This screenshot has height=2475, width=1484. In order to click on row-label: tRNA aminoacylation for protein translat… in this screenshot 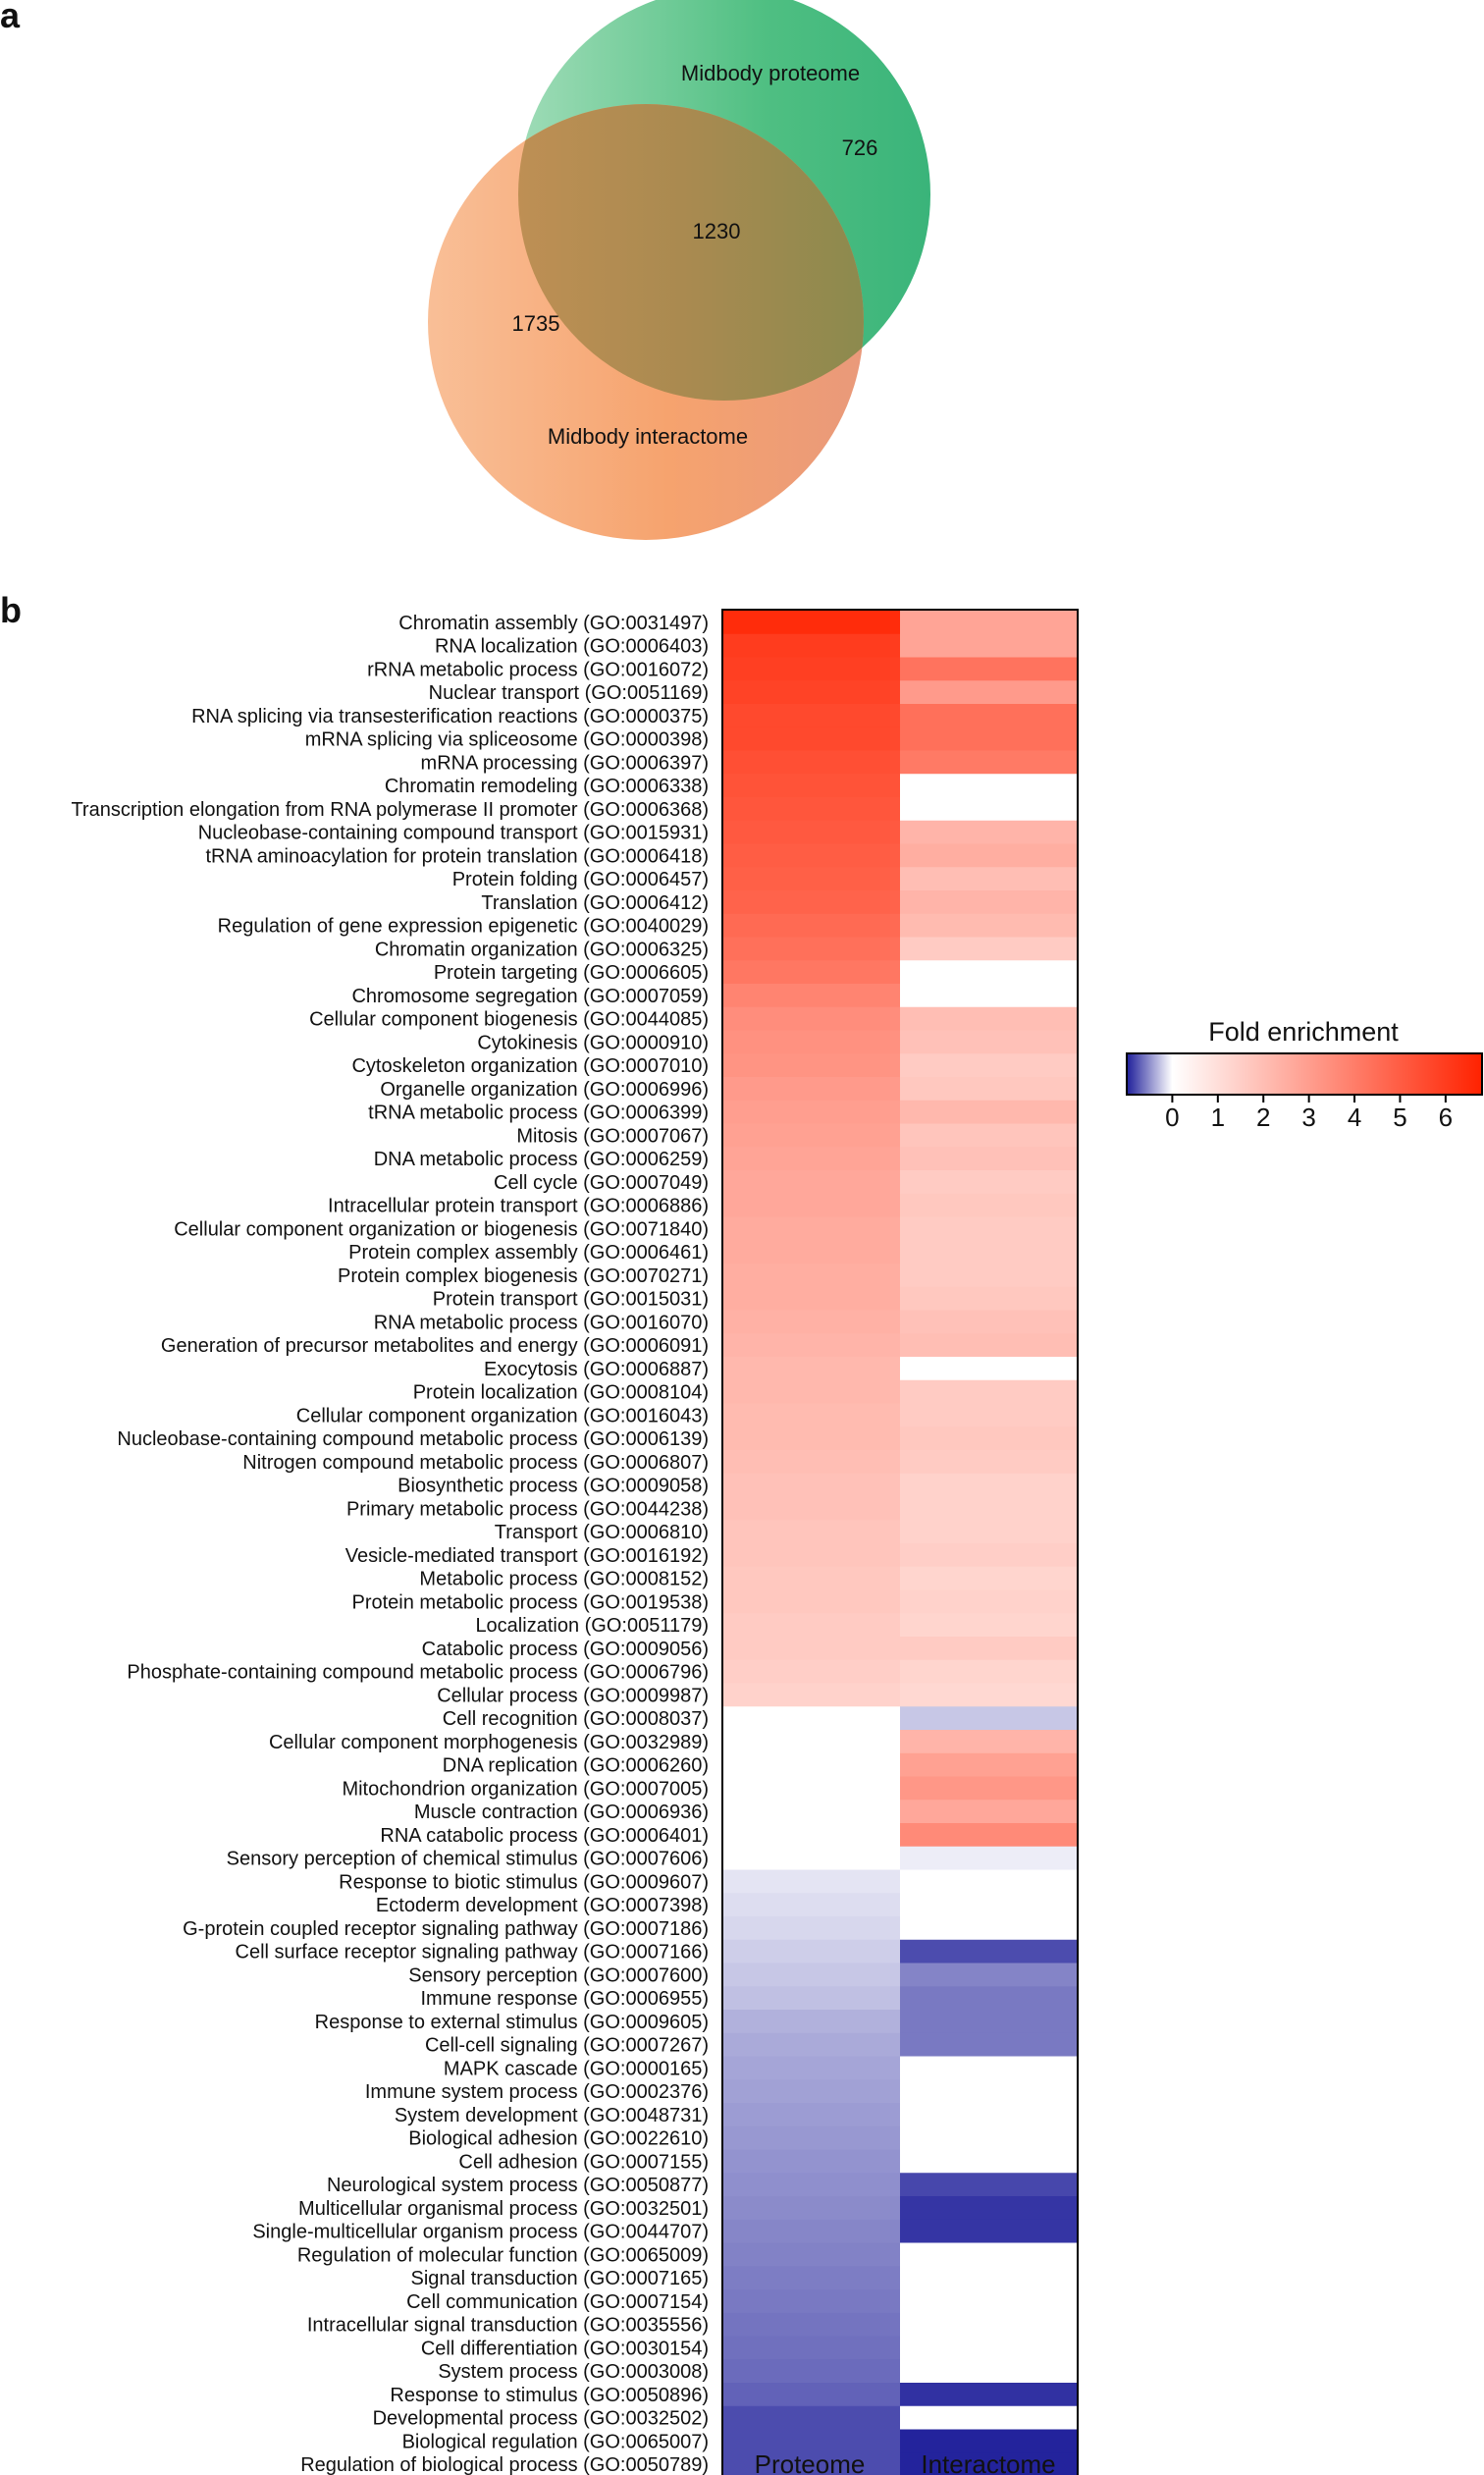, I will do `click(458, 856)`.